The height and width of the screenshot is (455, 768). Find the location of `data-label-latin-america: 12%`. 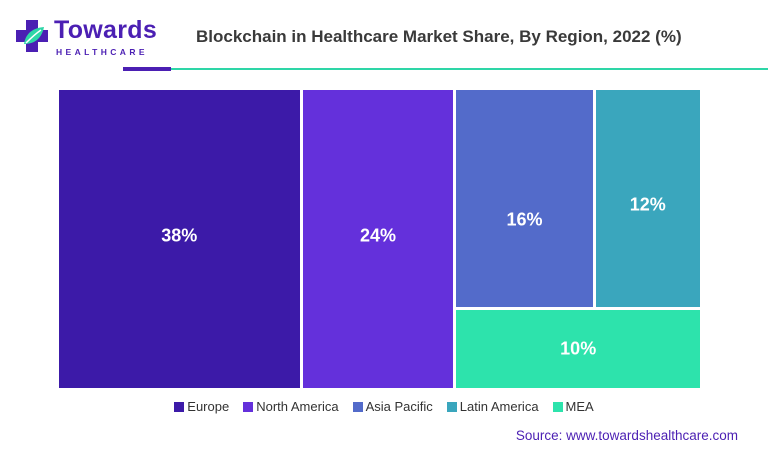

data-label-latin-america: 12% is located at coordinates (647, 204).